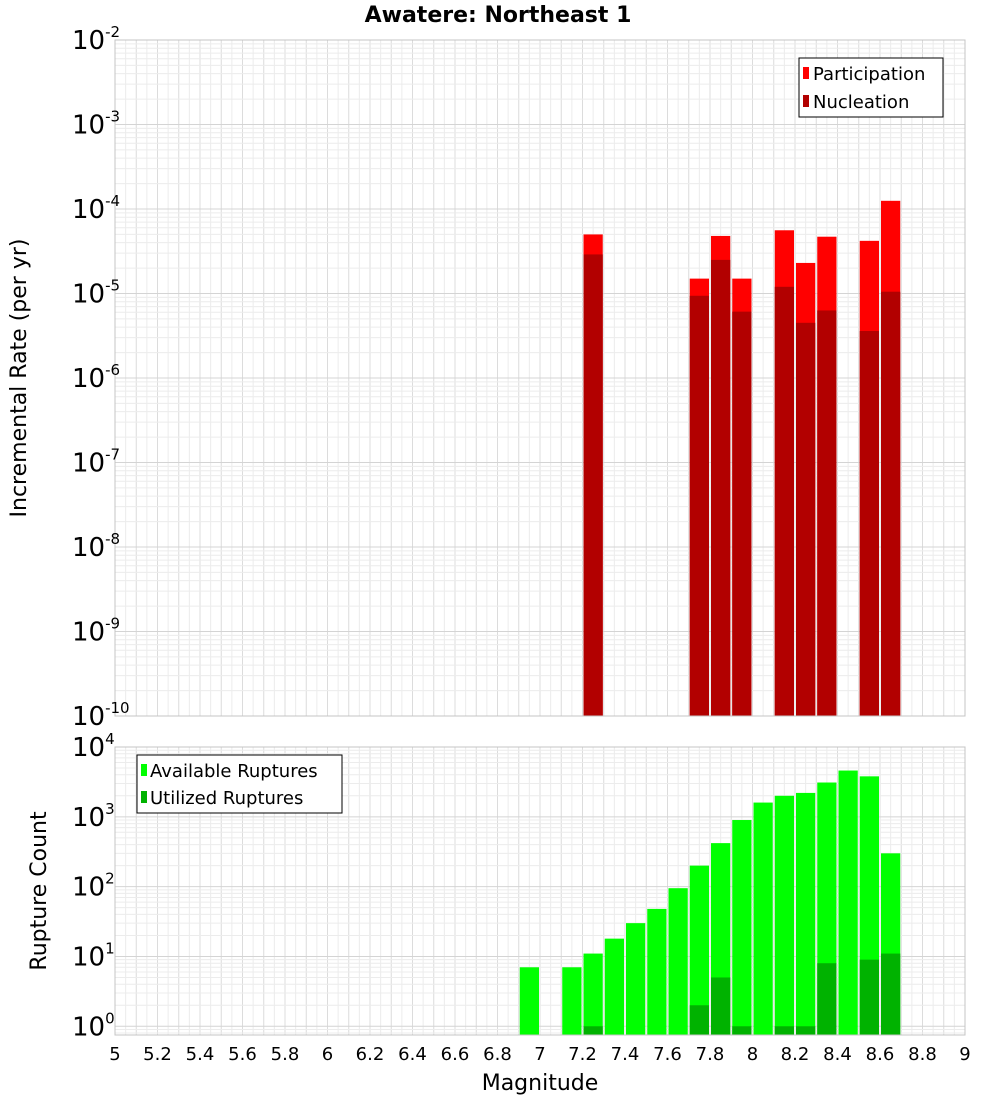 This screenshot has width=1000, height=1100. Describe the element at coordinates (226, 798) in the screenshot. I see `legend-label-utilized: Utilized Ruptures` at that location.